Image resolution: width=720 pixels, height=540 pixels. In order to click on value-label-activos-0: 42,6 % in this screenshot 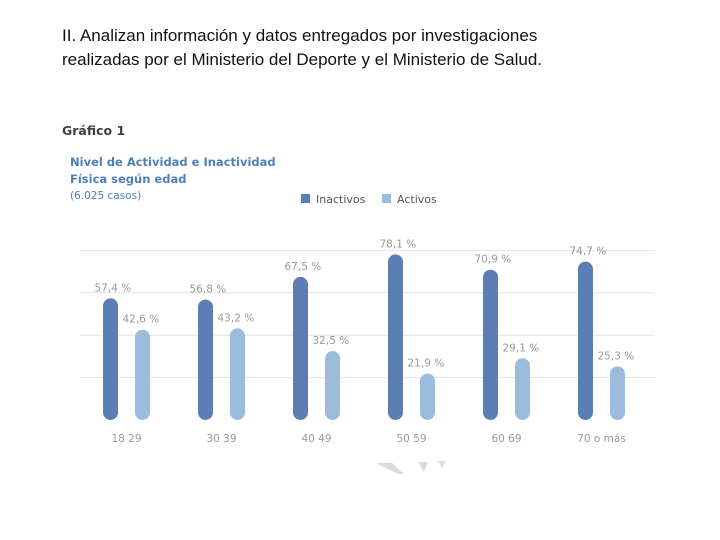, I will do `click(141, 320)`.